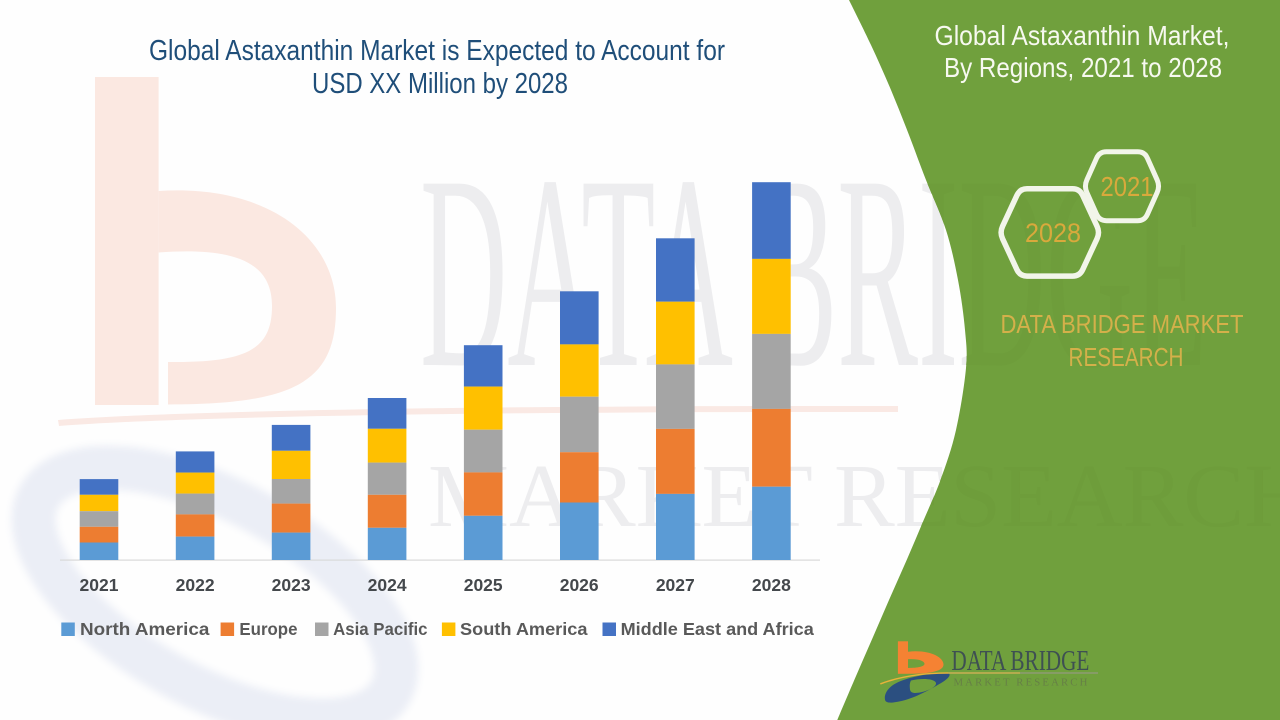 The width and height of the screenshot is (1280, 720). Describe the element at coordinates (291, 585) in the screenshot. I see `svg-text: 2023` at that location.